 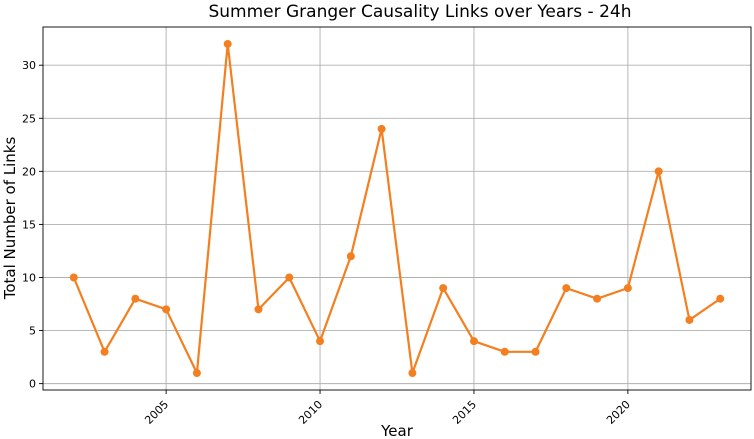 I want to click on y-axis-title: Total Number of Links, so click(x=10, y=219).